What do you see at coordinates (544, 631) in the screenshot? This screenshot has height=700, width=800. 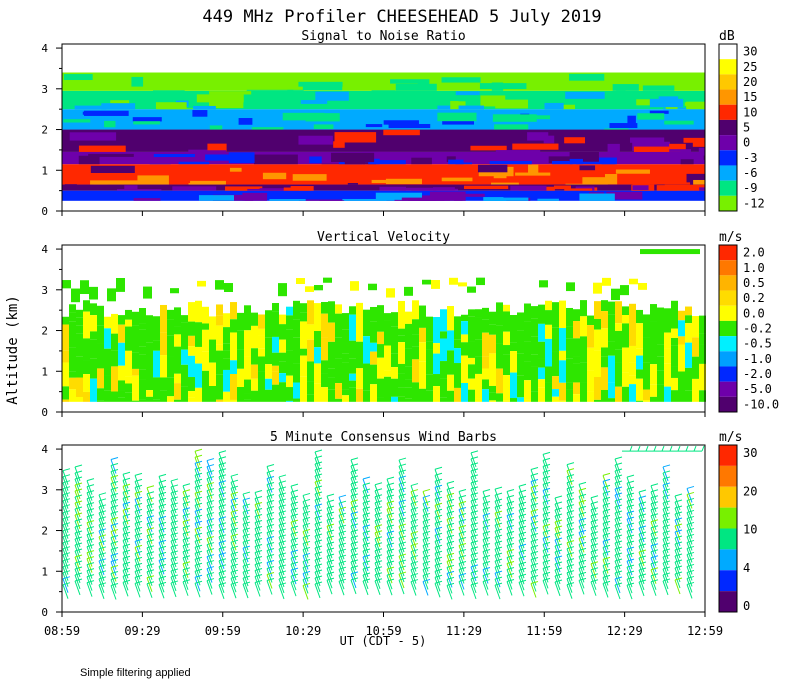 I see `x-tick-label: 11:59` at bounding box center [544, 631].